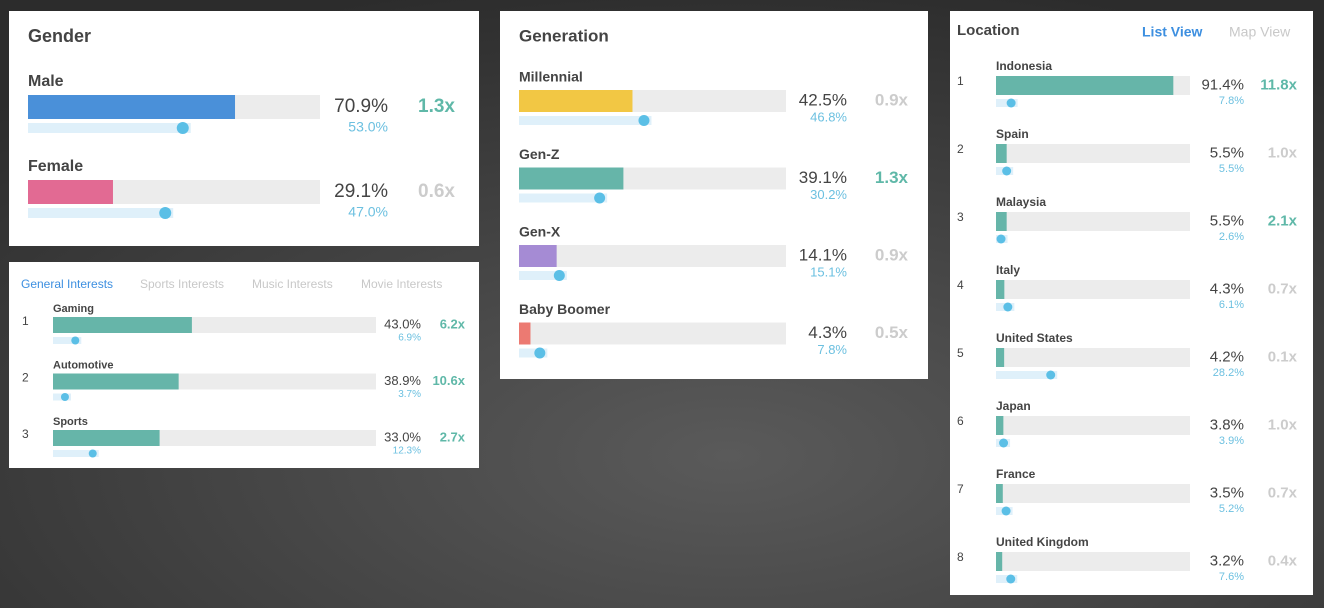 The width and height of the screenshot is (1324, 613). Describe the element at coordinates (565, 309) in the screenshot. I see `row-label: Baby Boomer` at that location.